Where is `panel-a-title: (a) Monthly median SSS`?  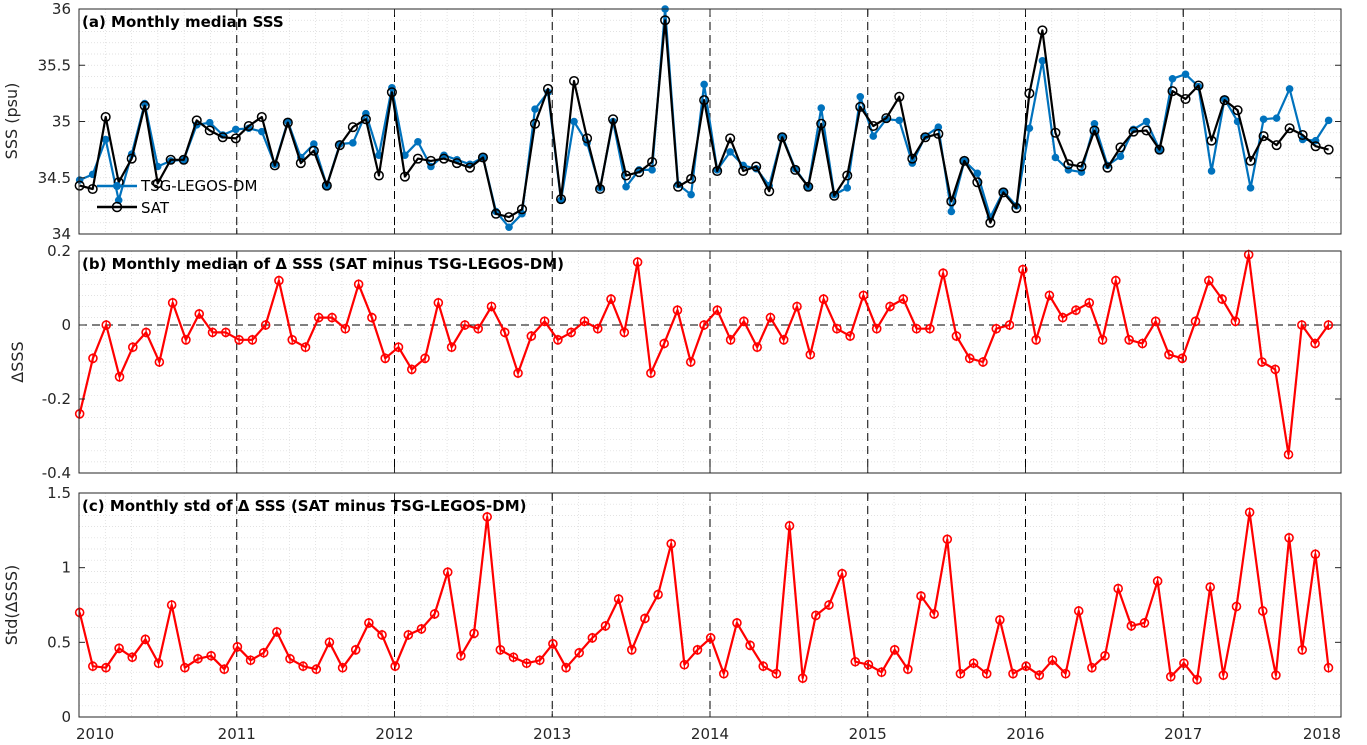 panel-a-title: (a) Monthly median SSS is located at coordinates (183, 22).